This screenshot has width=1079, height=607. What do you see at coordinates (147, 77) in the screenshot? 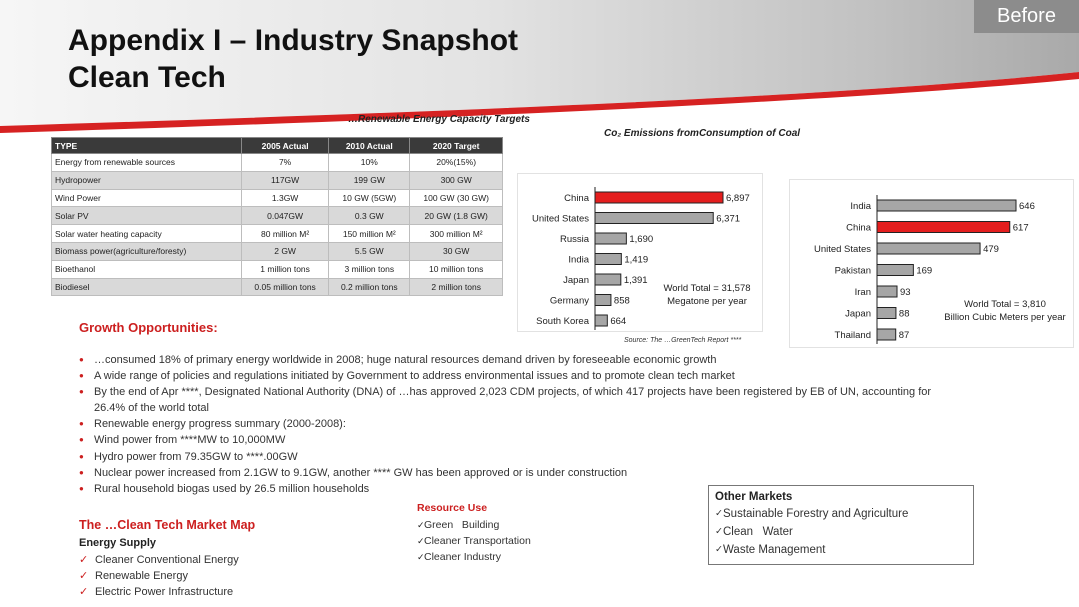
I see `title-line-2: Clean Tech` at bounding box center [147, 77].